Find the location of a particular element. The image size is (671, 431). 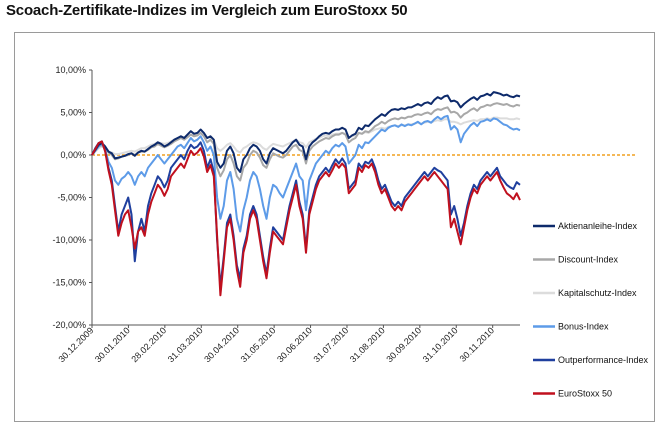

legend-label: Outperformance-Index is located at coordinates (603, 360).